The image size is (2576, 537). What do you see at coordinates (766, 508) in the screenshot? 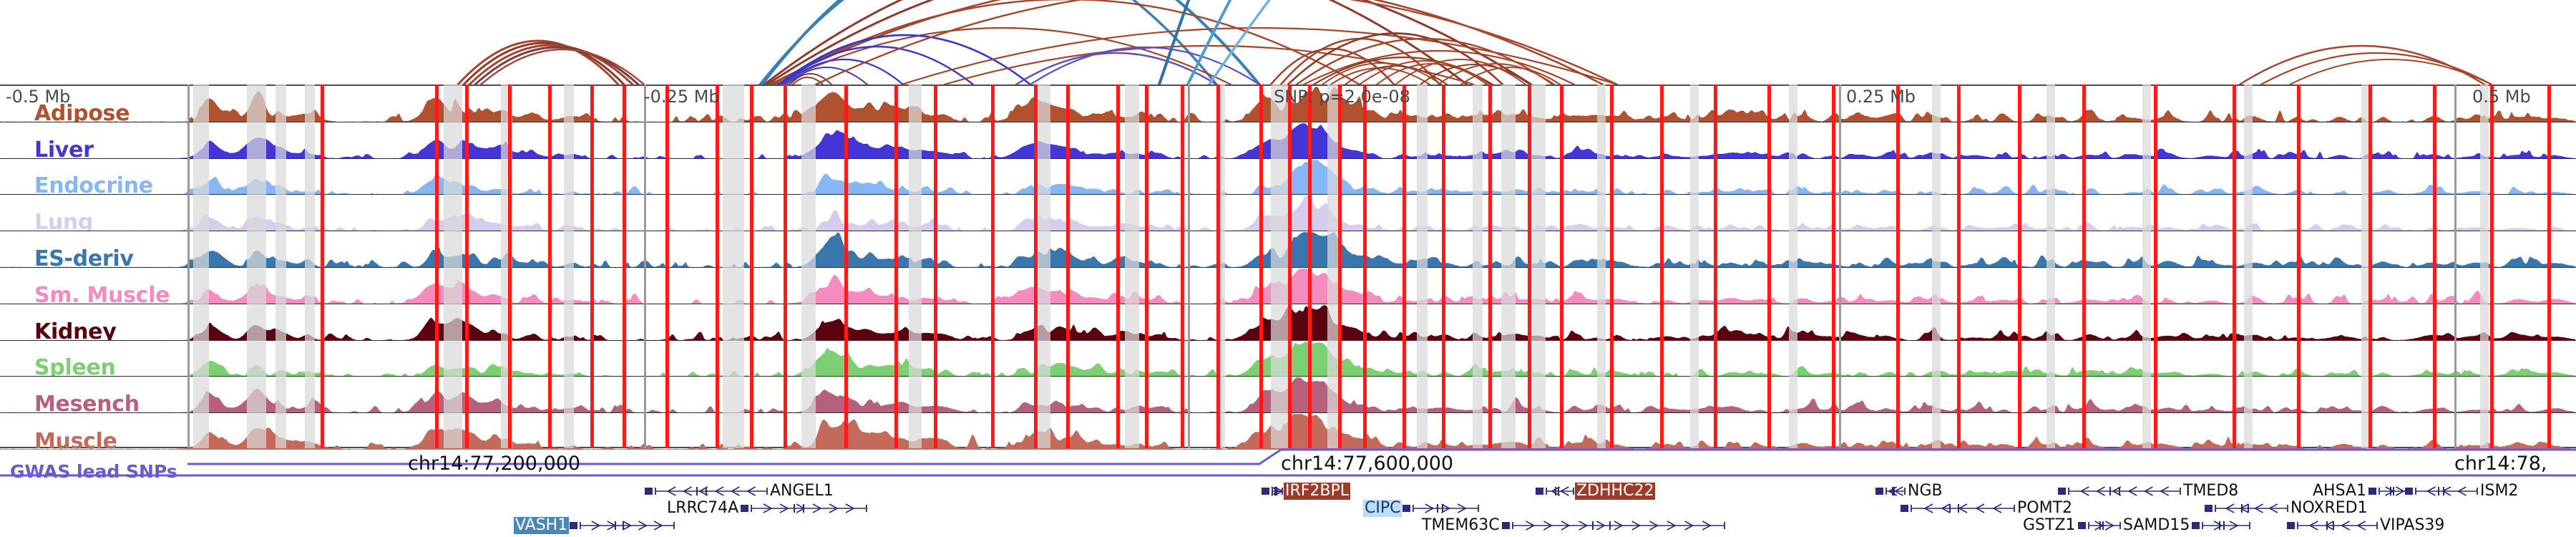
I see `gene-model-lrrc74a: LRRC74A` at bounding box center [766, 508].